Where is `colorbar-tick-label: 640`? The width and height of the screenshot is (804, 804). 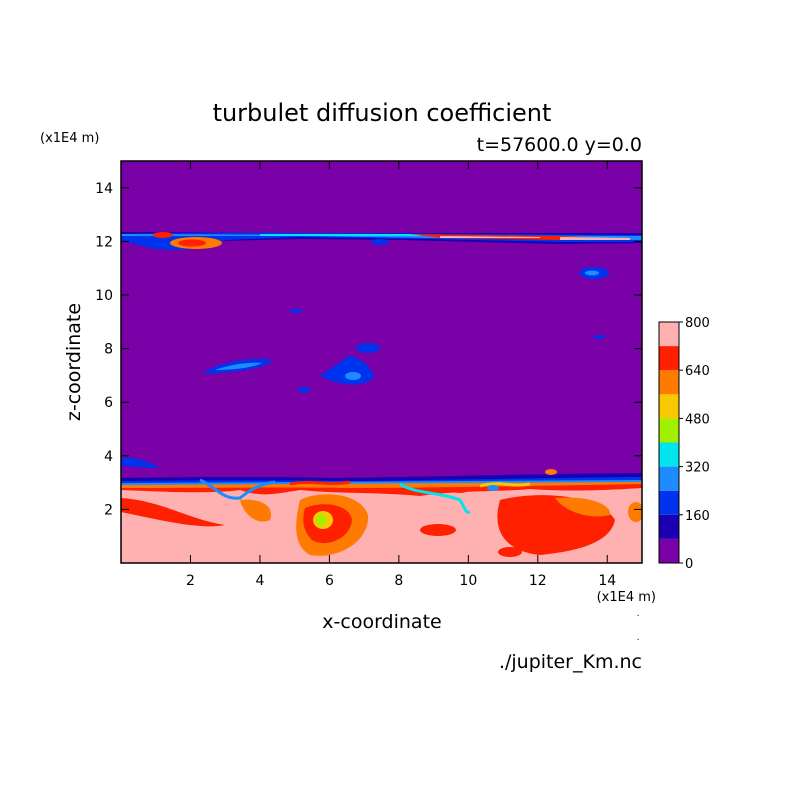 colorbar-tick-label: 640 is located at coordinates (697, 371).